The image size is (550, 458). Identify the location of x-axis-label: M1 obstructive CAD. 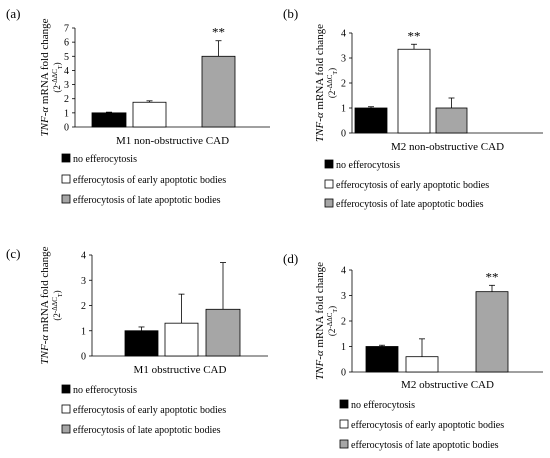
(180, 370).